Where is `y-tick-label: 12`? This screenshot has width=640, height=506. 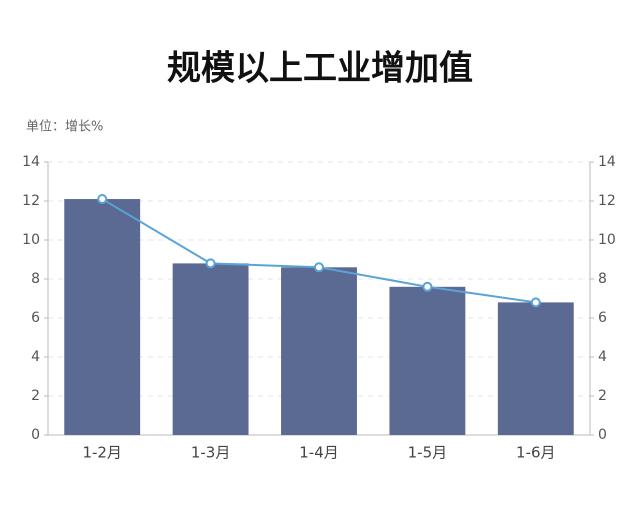 y-tick-label: 12 is located at coordinates (31, 201).